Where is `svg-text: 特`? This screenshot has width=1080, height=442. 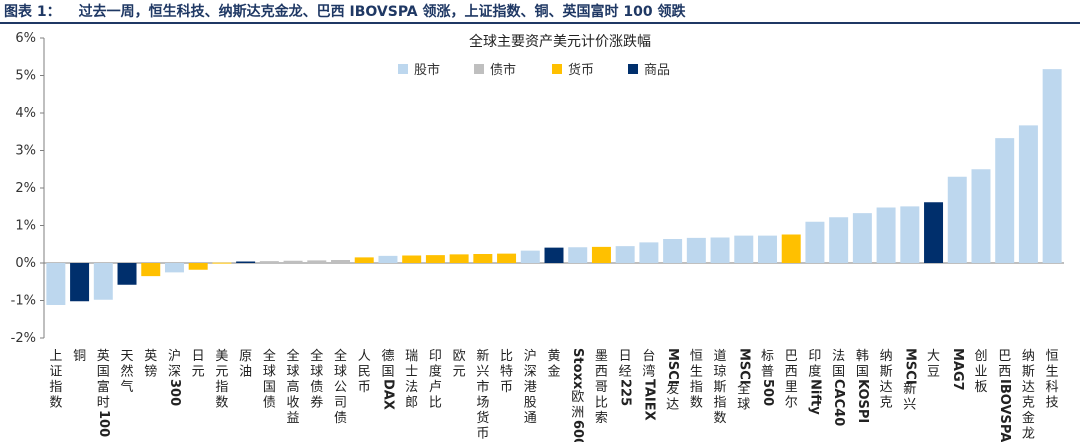 svg-text: 特 is located at coordinates (506, 372).